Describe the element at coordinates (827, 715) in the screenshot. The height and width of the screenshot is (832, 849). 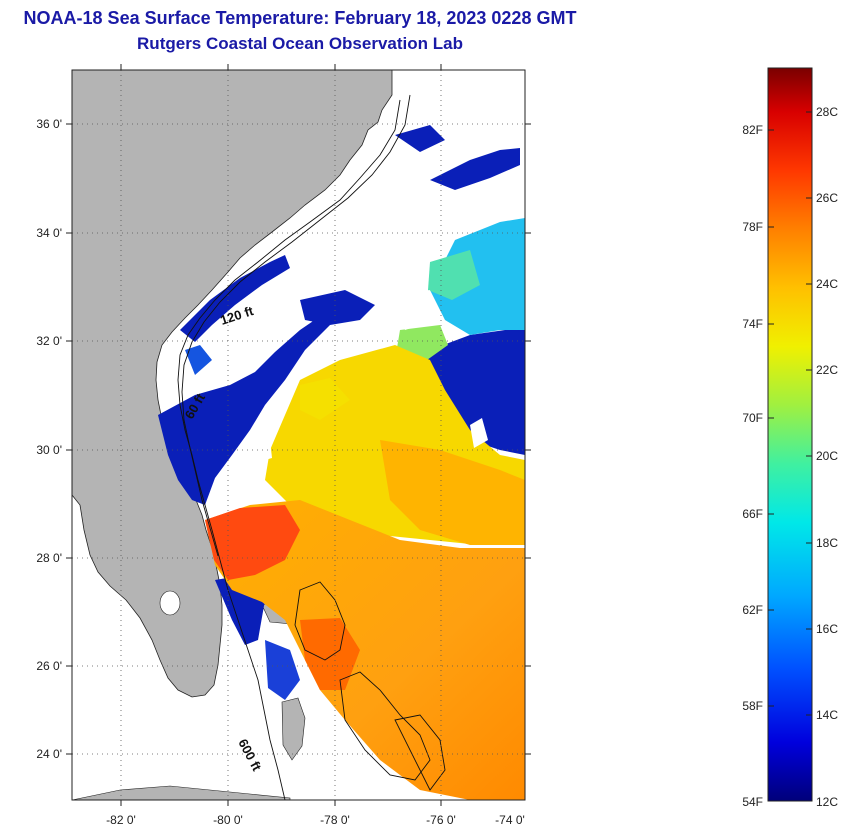
I see `celsius-label: 14C` at that location.